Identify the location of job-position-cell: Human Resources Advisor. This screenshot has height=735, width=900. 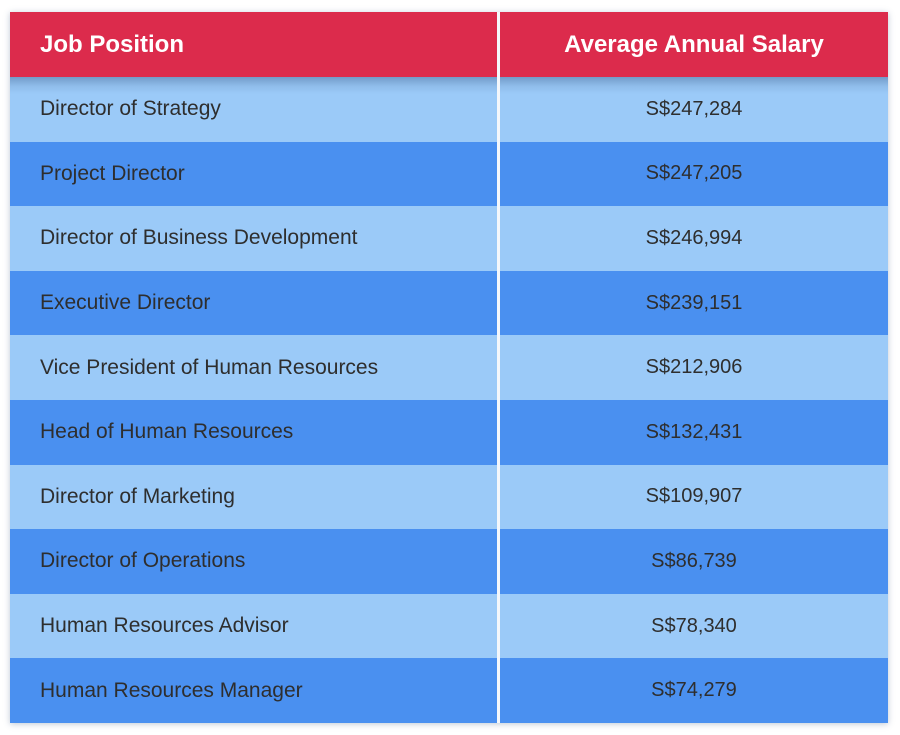
(164, 626).